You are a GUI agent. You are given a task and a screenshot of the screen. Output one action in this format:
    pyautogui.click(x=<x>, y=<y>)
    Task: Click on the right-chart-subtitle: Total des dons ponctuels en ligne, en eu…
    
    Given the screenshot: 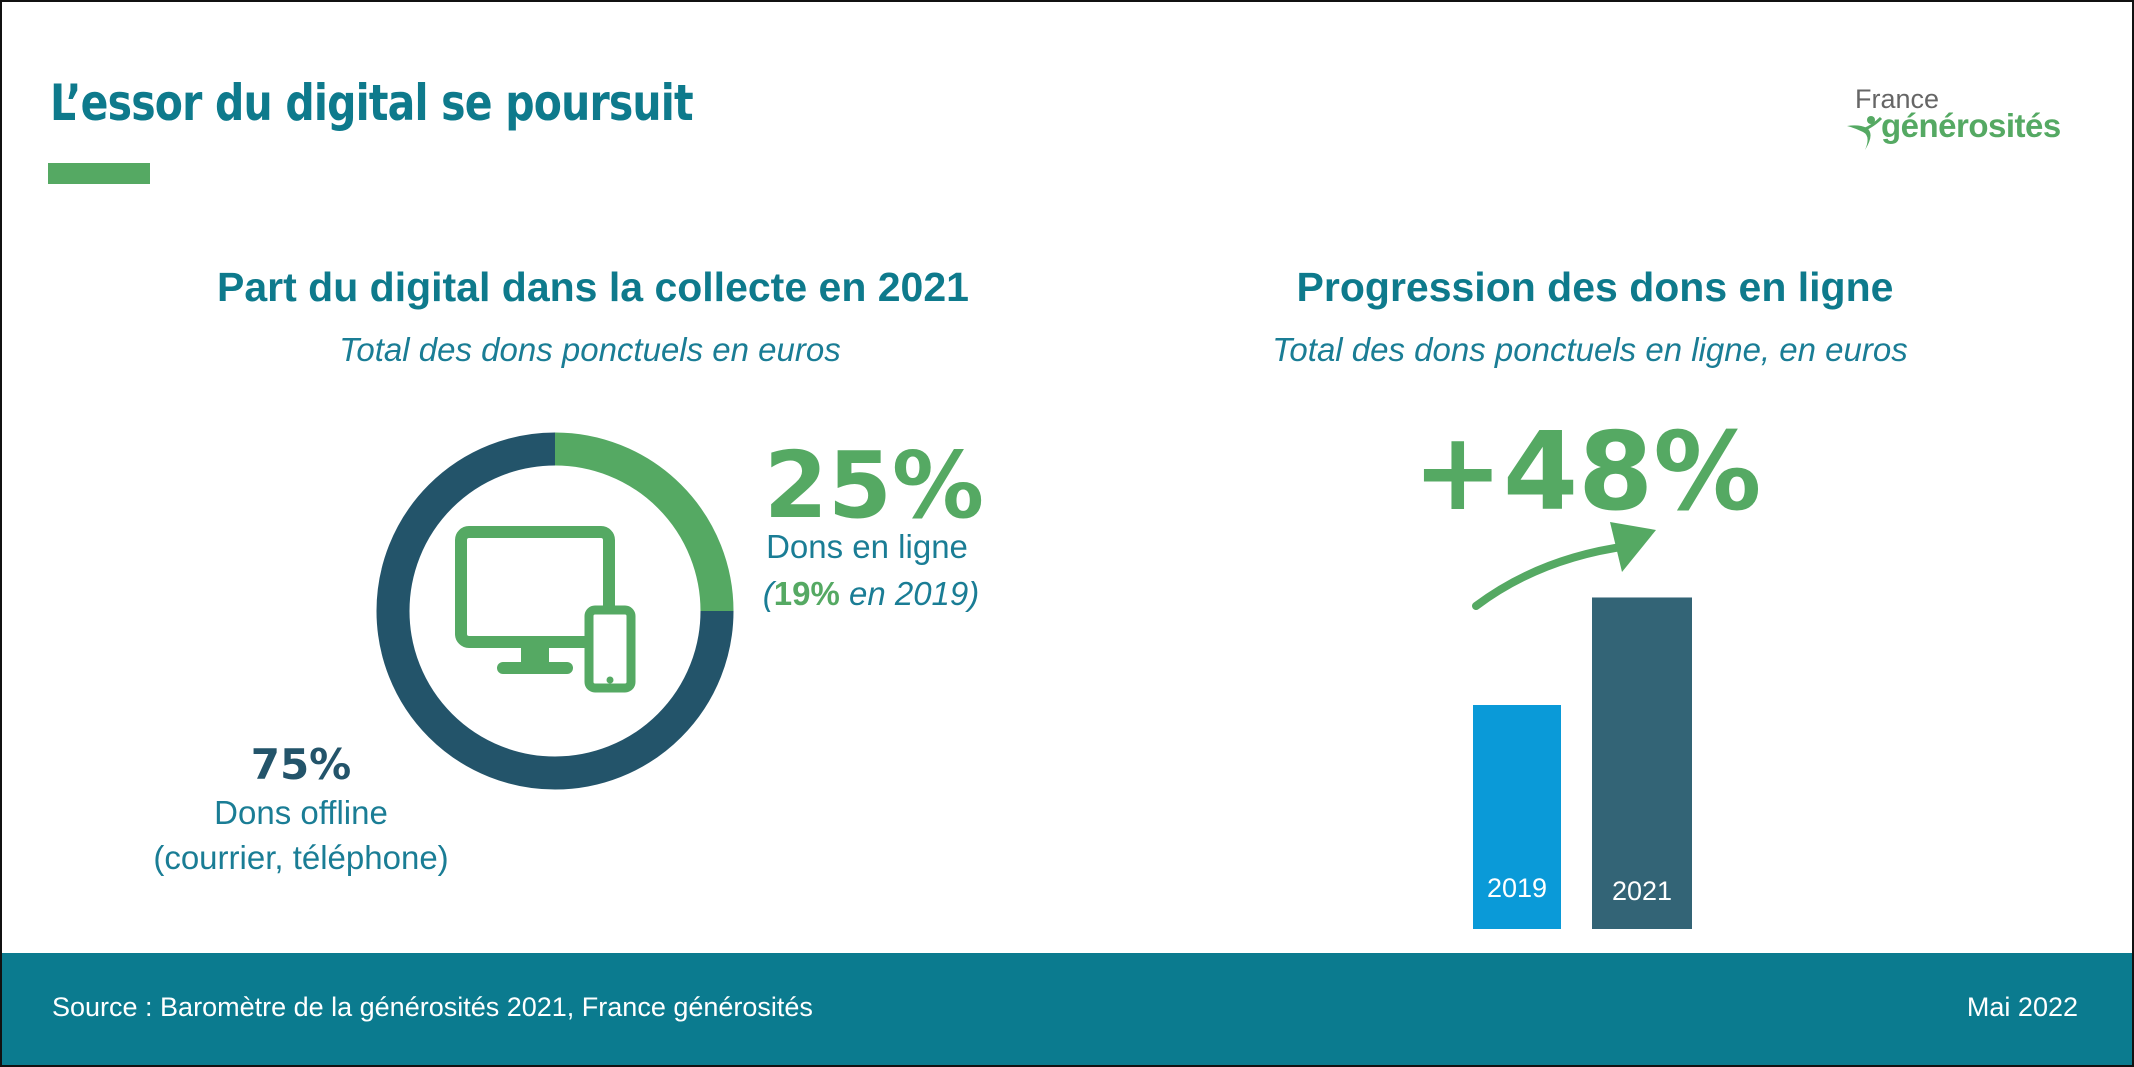 What is the action you would take?
    pyautogui.click(x=1590, y=349)
    